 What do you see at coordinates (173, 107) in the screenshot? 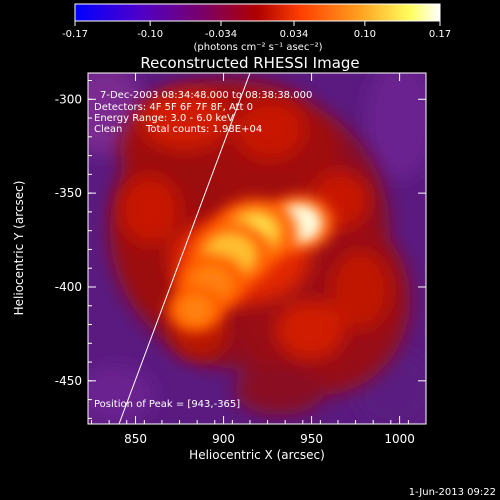
I see `info-detectors: Detectors: 4F 5F 6F 7F 8F, Att 0` at bounding box center [173, 107].